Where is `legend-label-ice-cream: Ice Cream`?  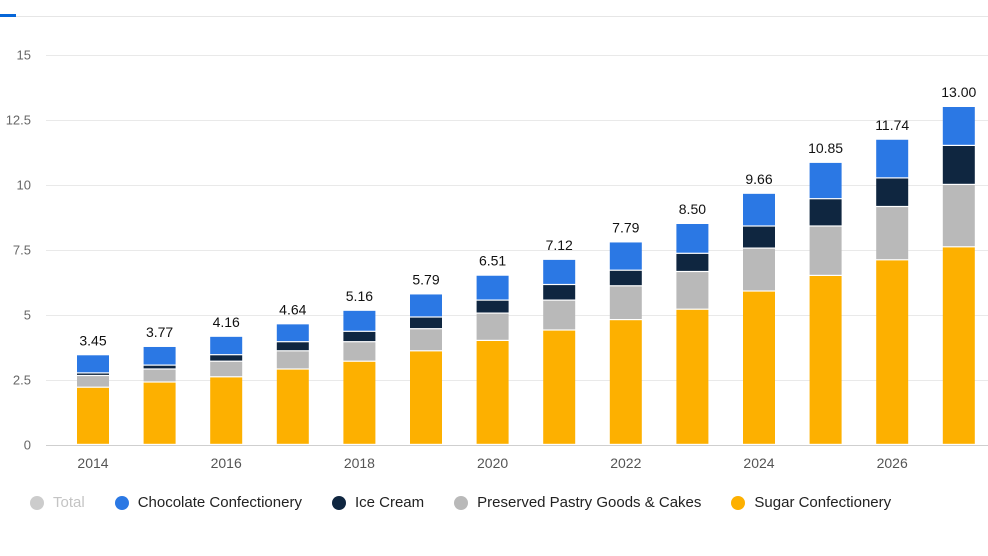 legend-label-ice-cream: Ice Cream is located at coordinates (389, 502).